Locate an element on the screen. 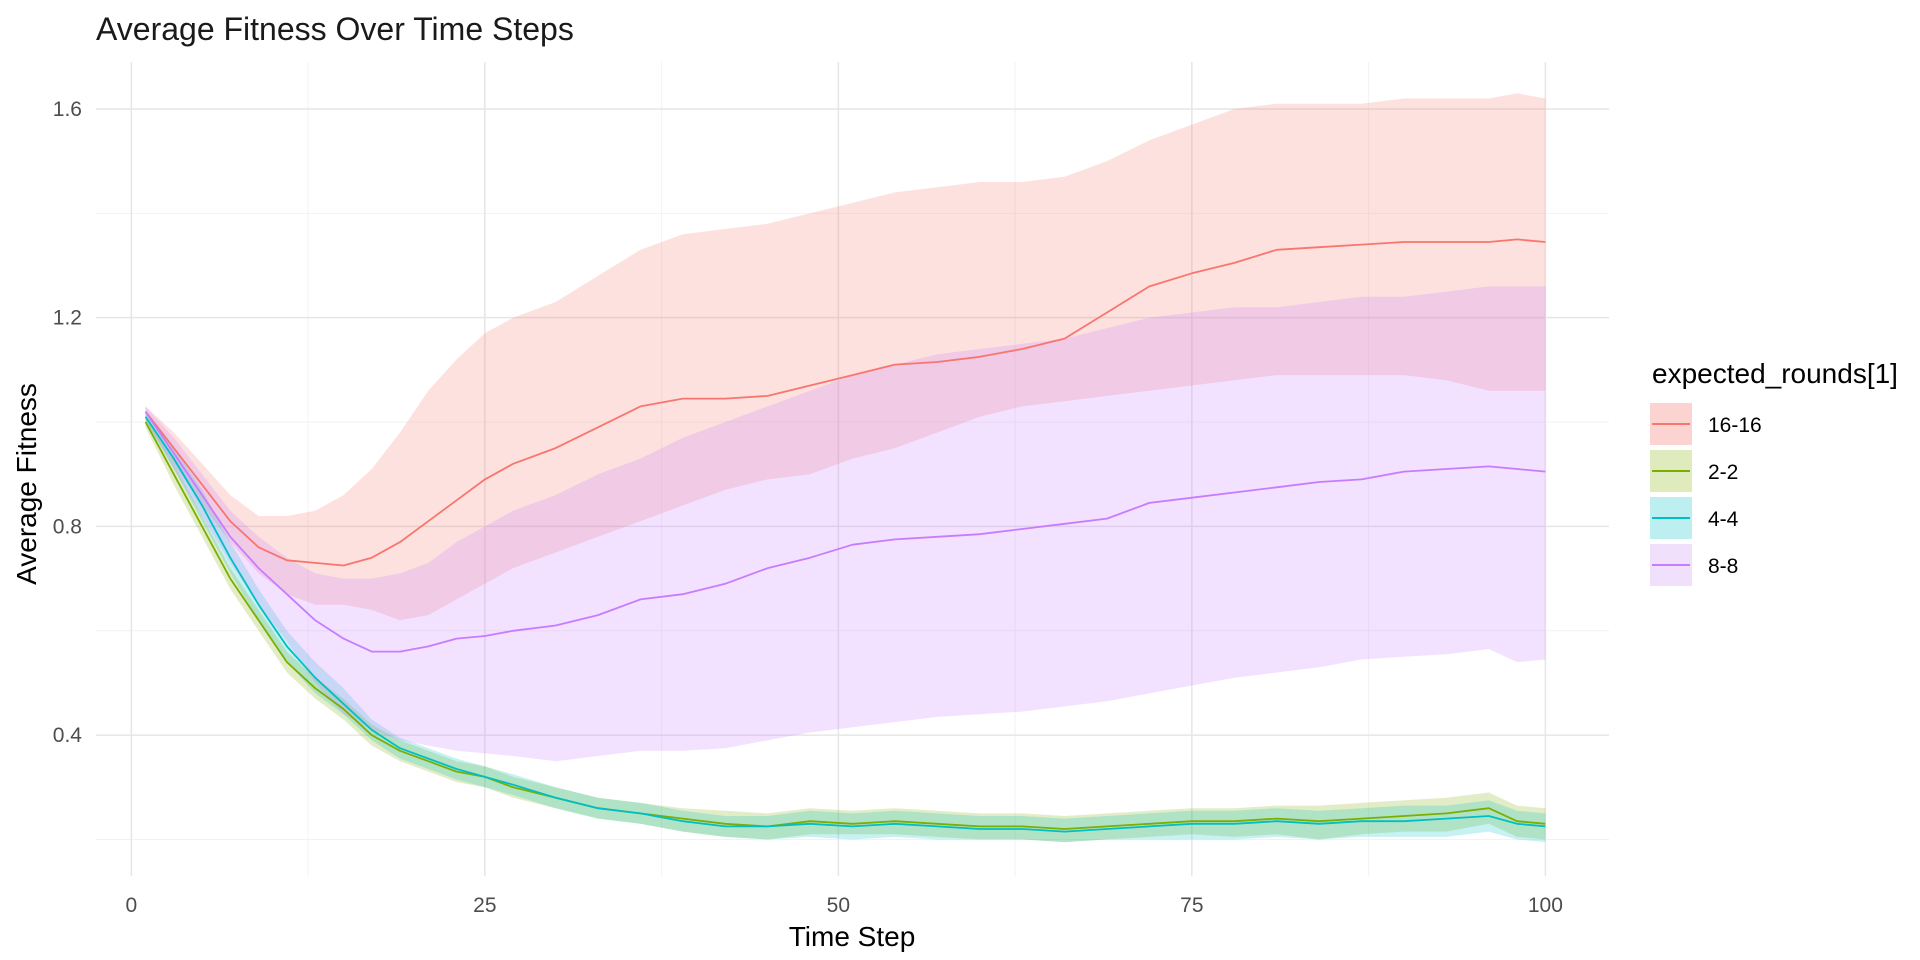 The height and width of the screenshot is (960, 1920). x-tick-label: 100 is located at coordinates (1545, 905).